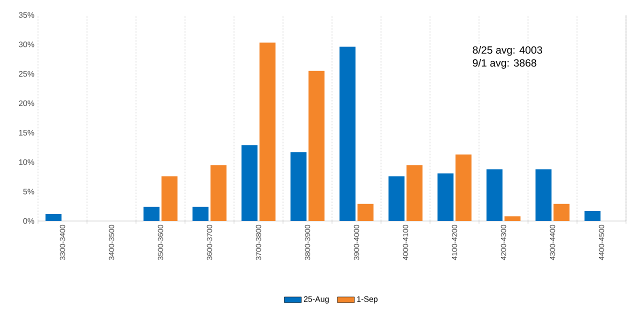 The width and height of the screenshot is (642, 321). Describe the element at coordinates (504, 63) in the screenshot. I see `annotation: 9/1 avg: 3868` at that location.